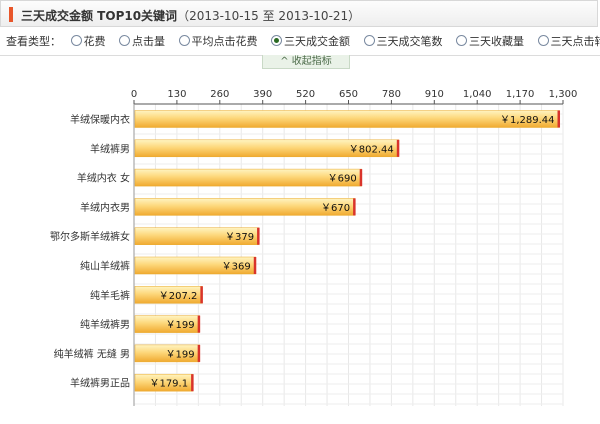 The width and height of the screenshot is (600, 424). What do you see at coordinates (262, 94) in the screenshot?
I see `tick-label: 390` at bounding box center [262, 94].